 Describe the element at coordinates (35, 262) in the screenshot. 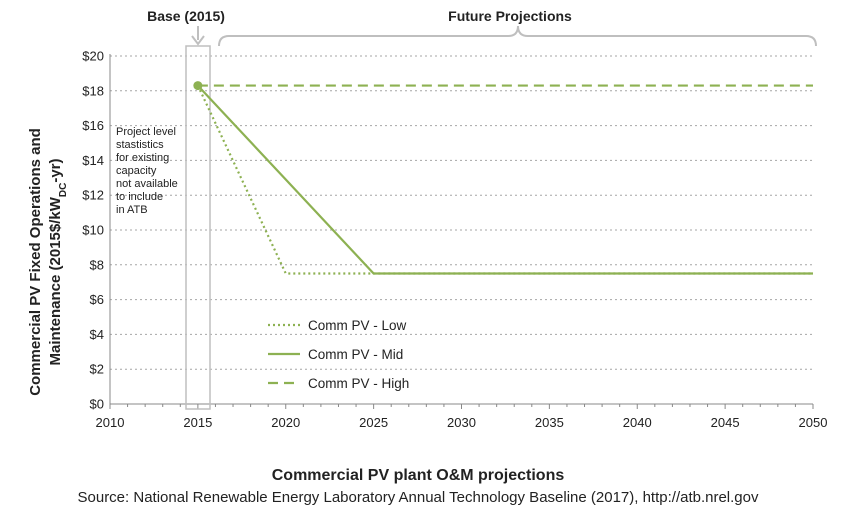

I see `y-axis-label-line1: Commercial PV Fixed Operations and` at that location.